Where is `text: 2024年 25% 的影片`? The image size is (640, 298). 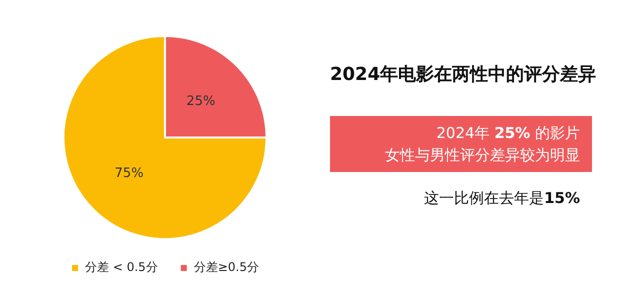 text: 2024年 25% 的影片 is located at coordinates (507, 133).